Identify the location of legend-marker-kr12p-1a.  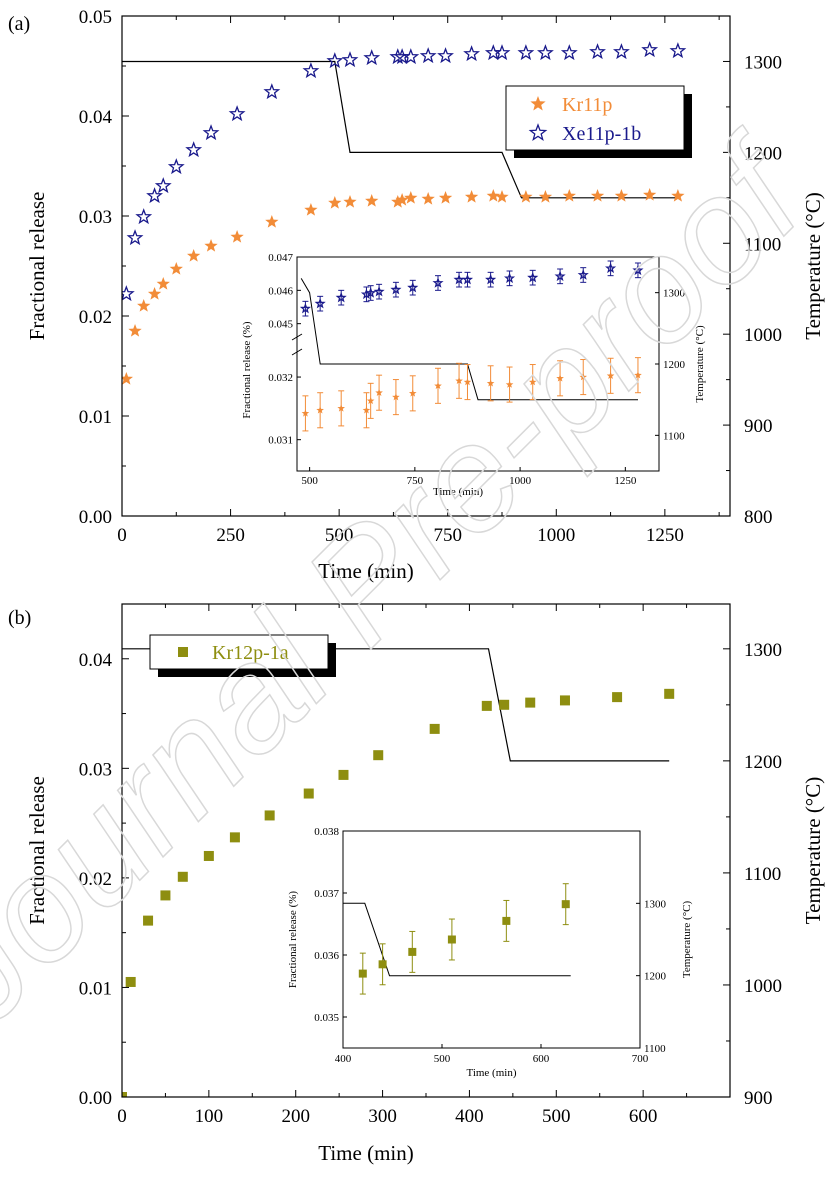
(183, 652).